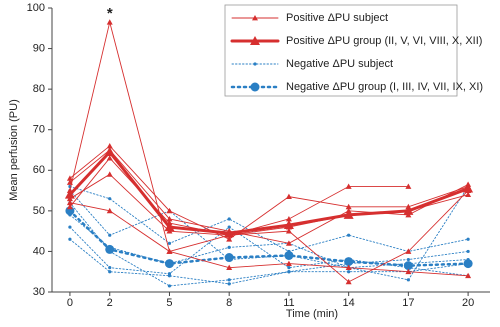 This screenshot has height=327, width=500. I want to click on y-axis-label: Mean perfusion (PU), so click(14, 150).